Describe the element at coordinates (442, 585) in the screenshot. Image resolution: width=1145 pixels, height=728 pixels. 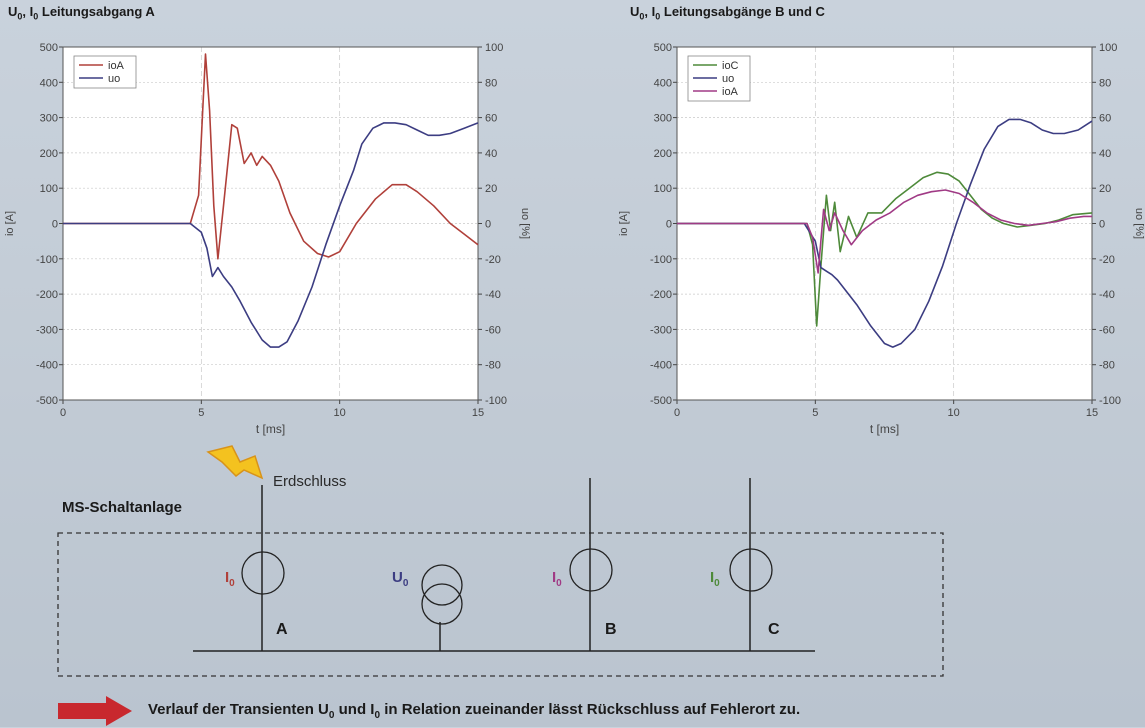
I see `vt-top` at that location.